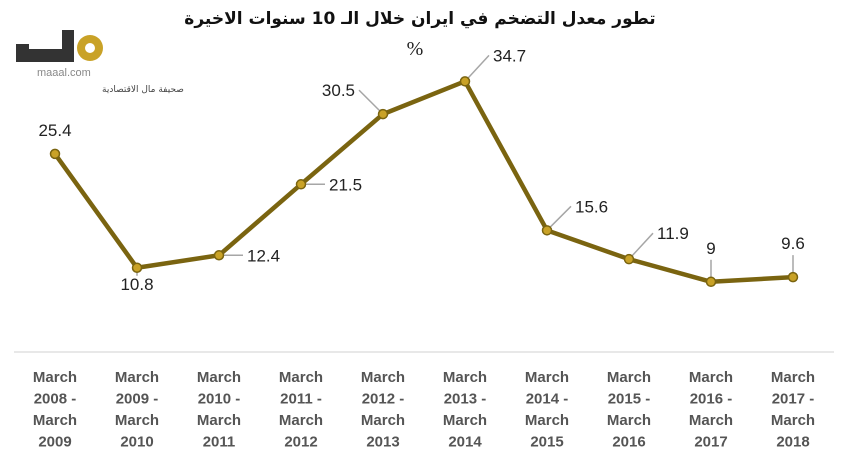 The width and height of the screenshot is (843, 450). Describe the element at coordinates (136, 284) in the screenshot. I see `data-label: 10.8` at that location.